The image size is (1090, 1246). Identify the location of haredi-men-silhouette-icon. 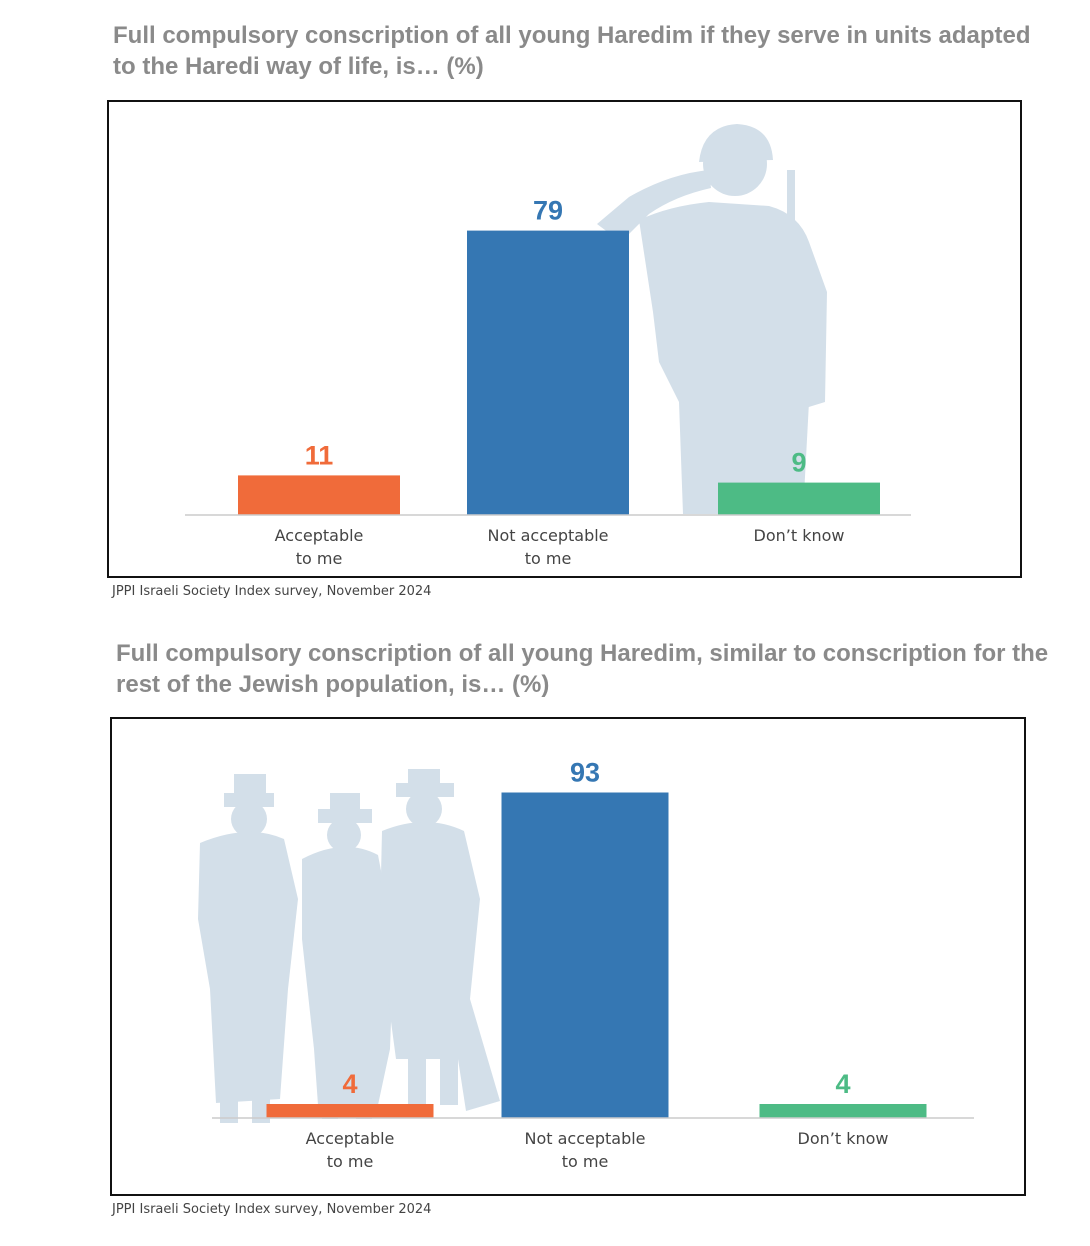
(349, 946).